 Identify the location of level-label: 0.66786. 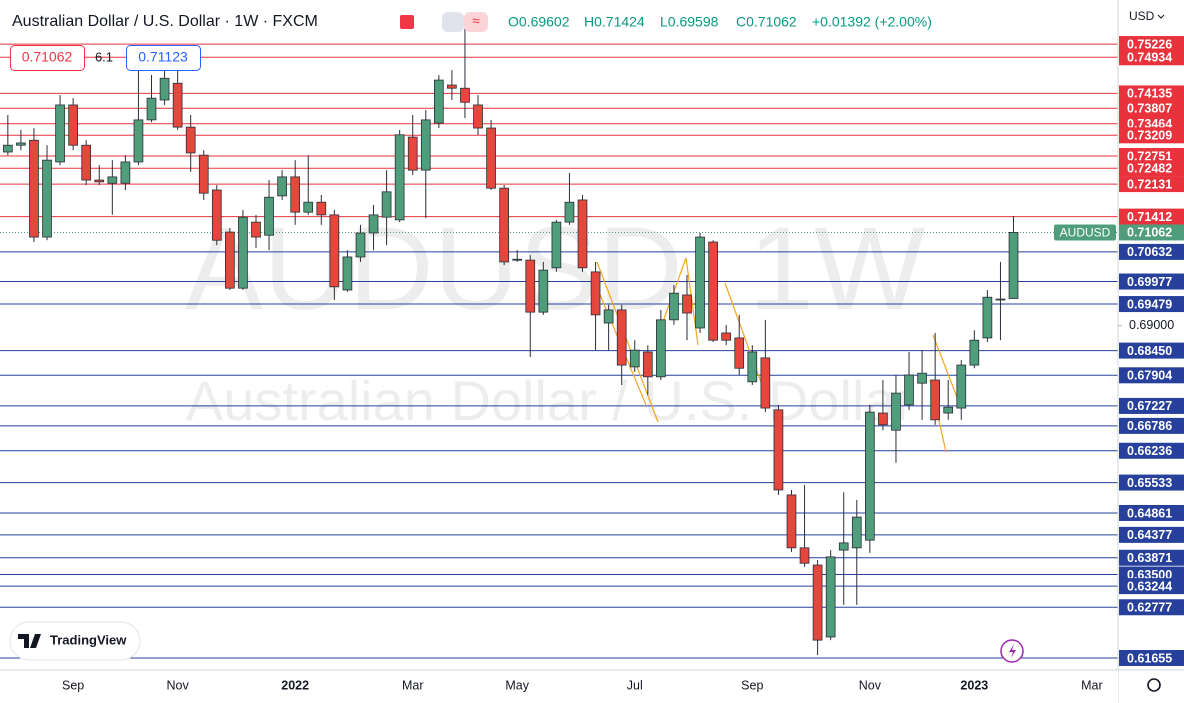
(1149, 426).